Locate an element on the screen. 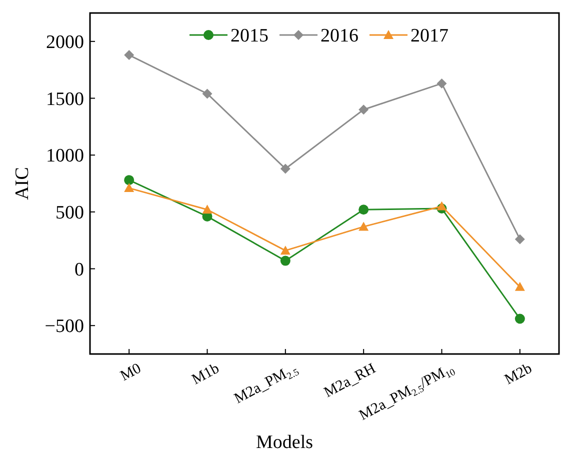 The width and height of the screenshot is (567, 452). legend-label: 2017 is located at coordinates (429, 36).